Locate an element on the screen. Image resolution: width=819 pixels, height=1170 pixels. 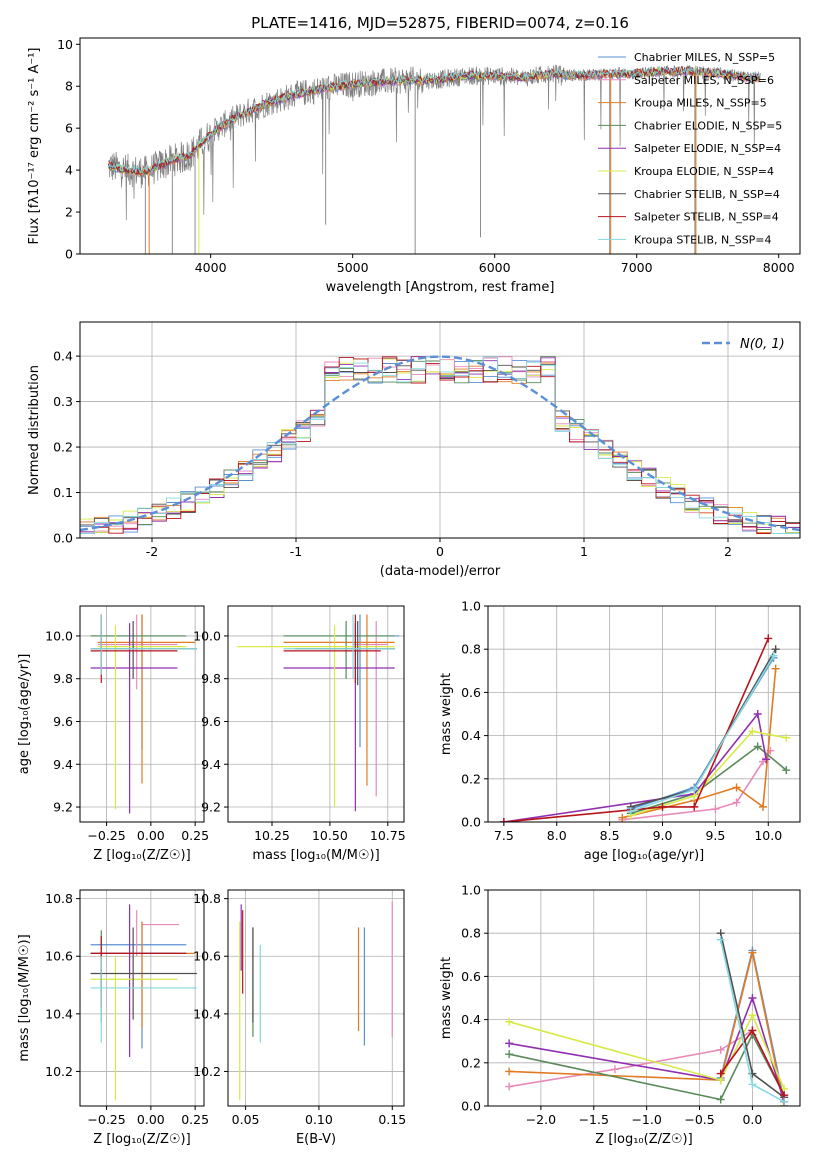
x-tick-label: -2 is located at coordinates (152, 551).